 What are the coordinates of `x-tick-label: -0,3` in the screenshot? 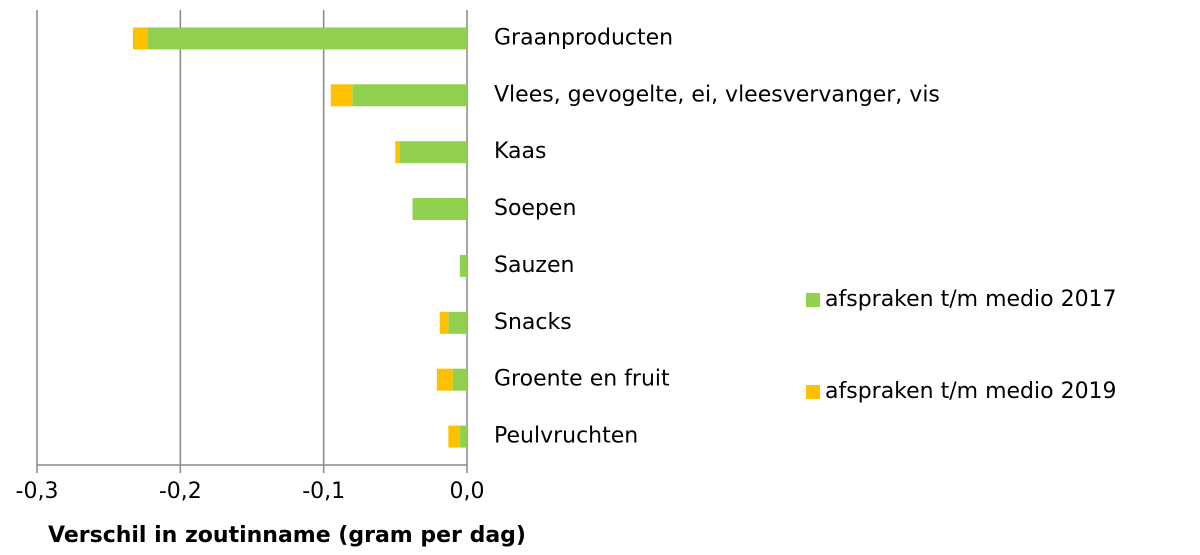 It's located at (37, 491).